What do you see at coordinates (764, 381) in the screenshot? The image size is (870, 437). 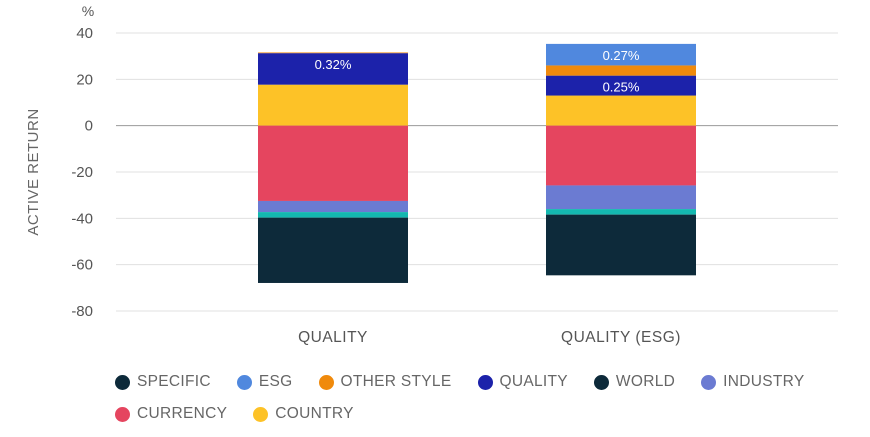 I see `legend-label: INDUSTRY` at bounding box center [764, 381].